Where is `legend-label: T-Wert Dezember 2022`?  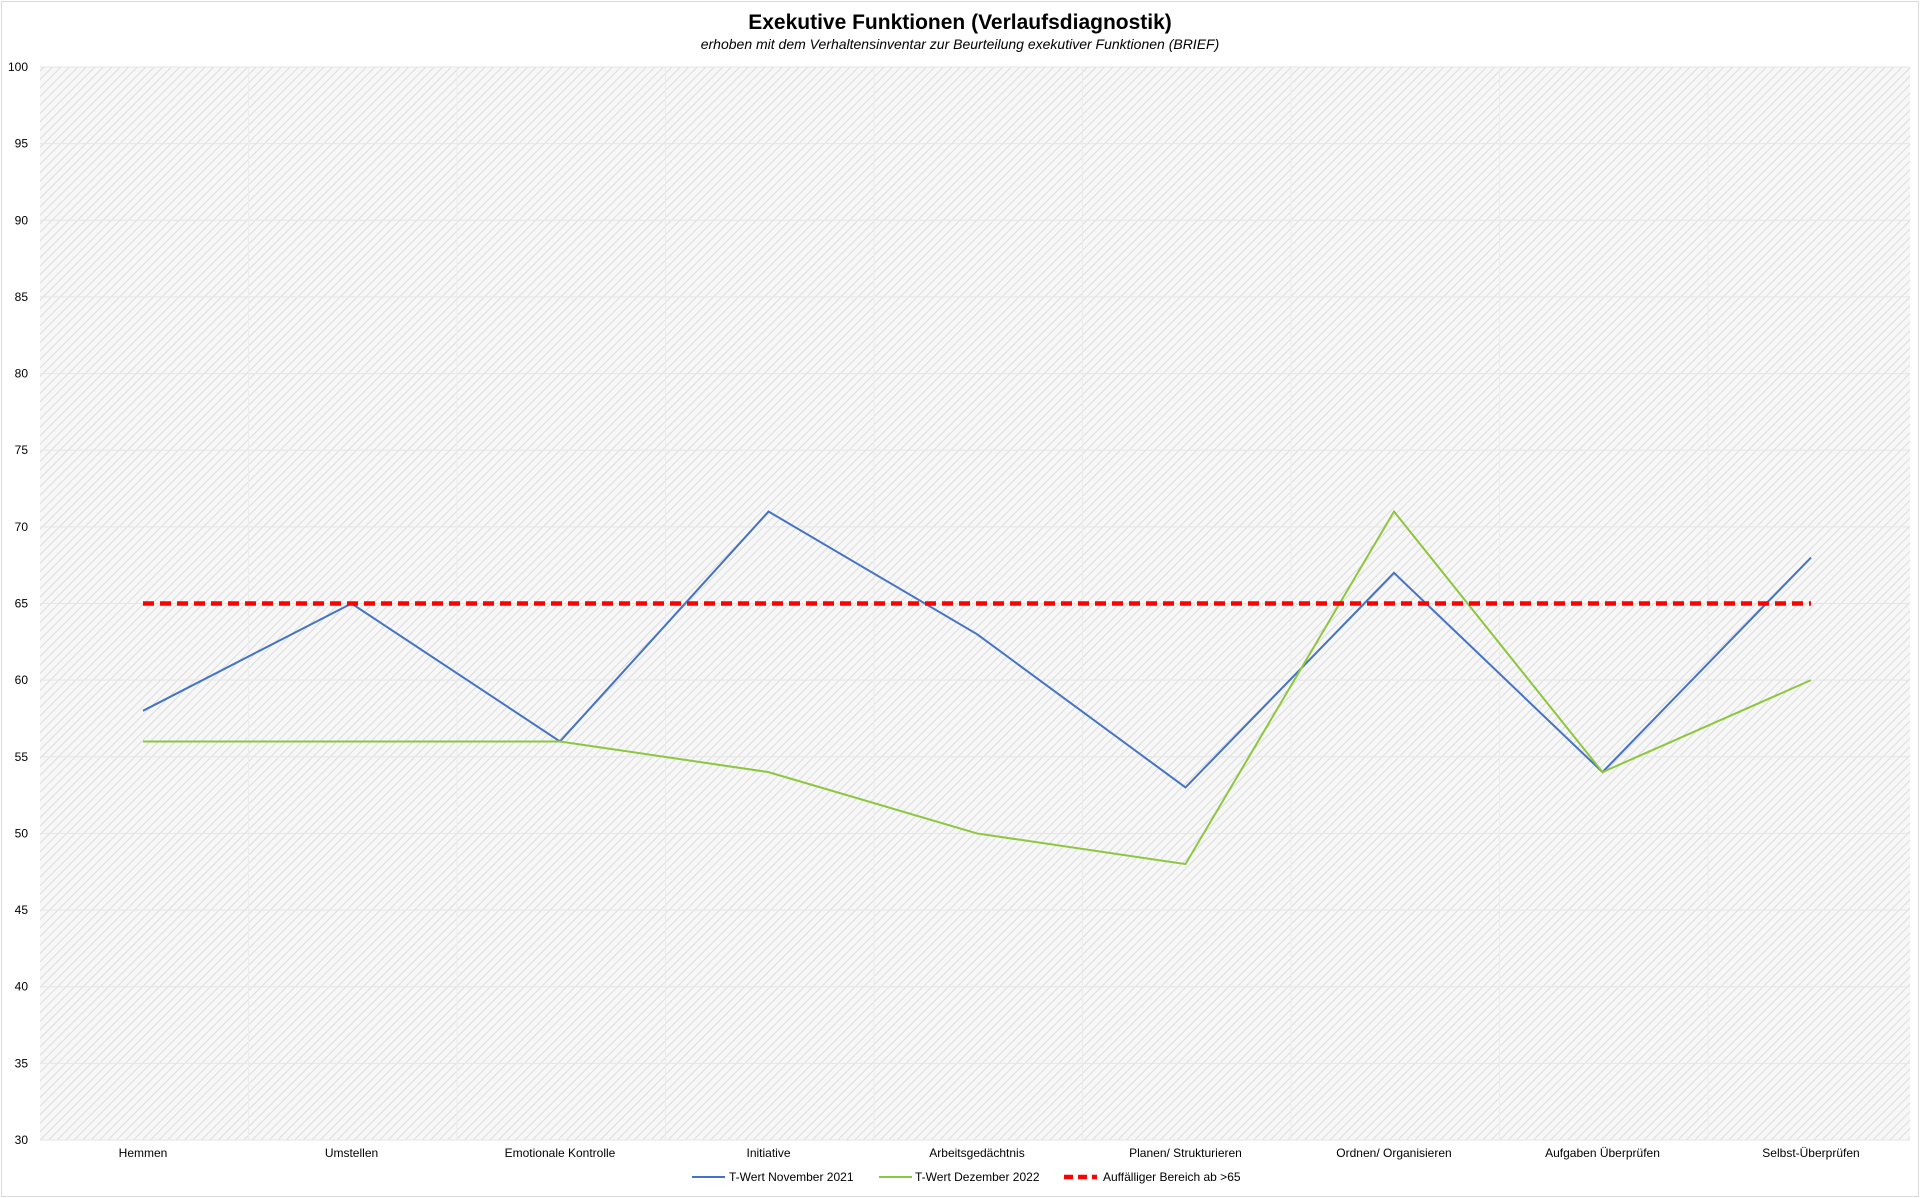
legend-label: T-Wert Dezember 2022 is located at coordinates (977, 1177).